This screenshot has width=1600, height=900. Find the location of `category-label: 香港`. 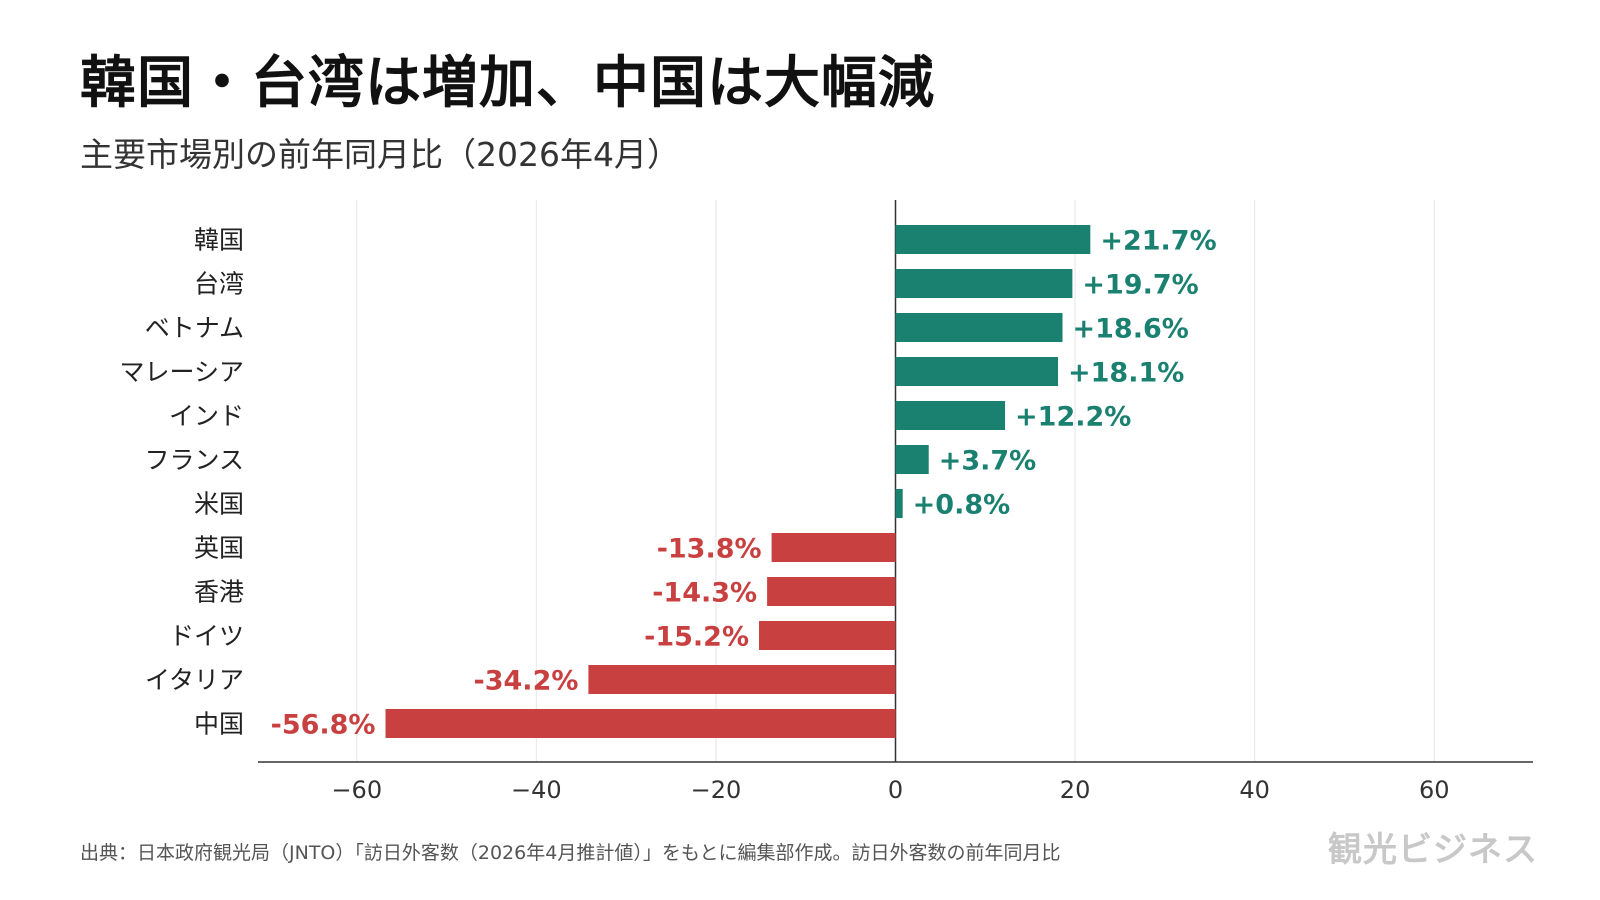

category-label: 香港 is located at coordinates (219, 592).